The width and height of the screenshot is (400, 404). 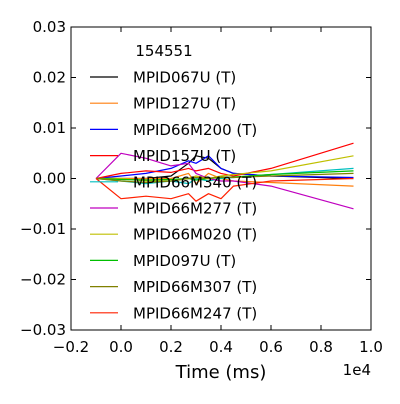 I want to click on y-tick-label: 0.02, so click(x=49, y=78).